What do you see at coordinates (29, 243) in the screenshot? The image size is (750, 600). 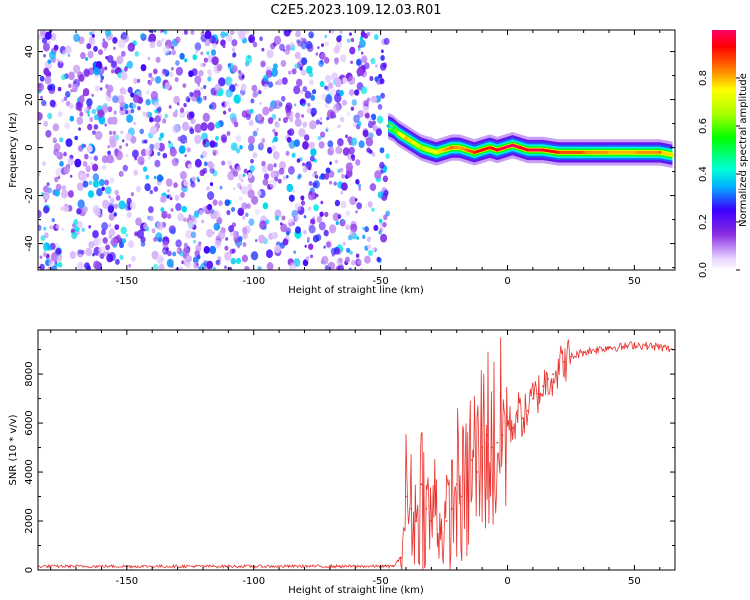 I see `y-tick-label: -40` at bounding box center [29, 243].